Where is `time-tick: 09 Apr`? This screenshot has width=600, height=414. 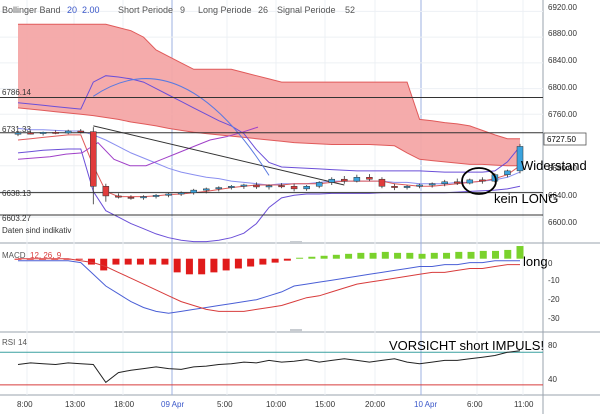 time-tick: 09 Apr is located at coordinates (172, 404).